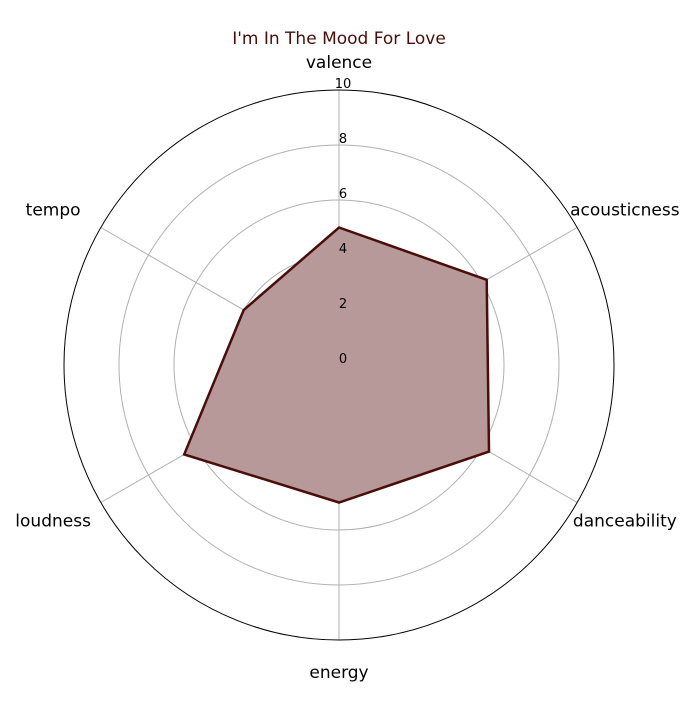 Image resolution: width=695 pixels, height=726 pixels. What do you see at coordinates (339, 63) in the screenshot?
I see `axis-label-valence: valence` at bounding box center [339, 63].